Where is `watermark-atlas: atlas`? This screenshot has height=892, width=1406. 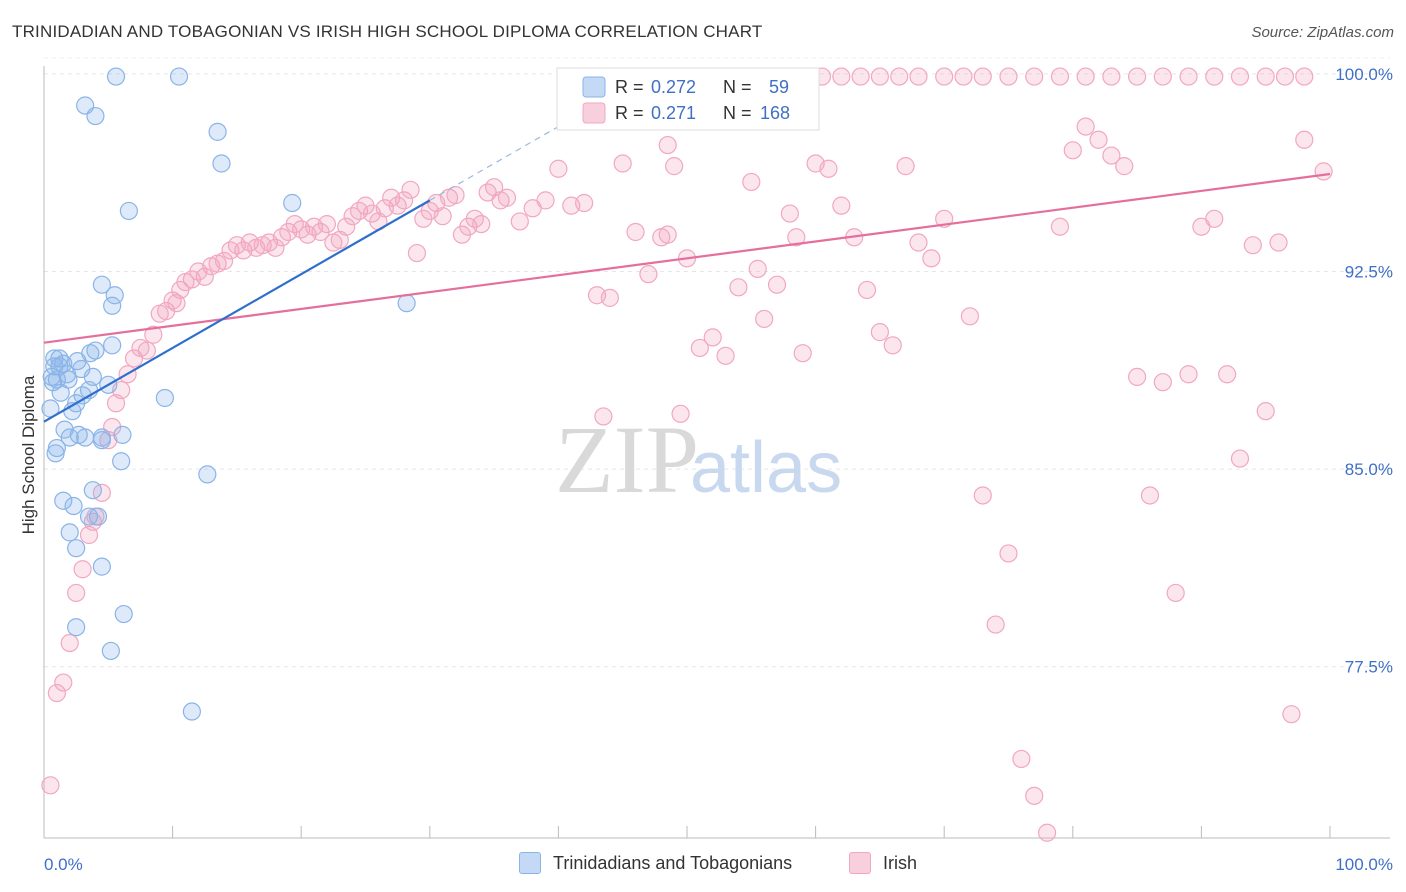 watermark-atlas: atlas is located at coordinates (766, 468).